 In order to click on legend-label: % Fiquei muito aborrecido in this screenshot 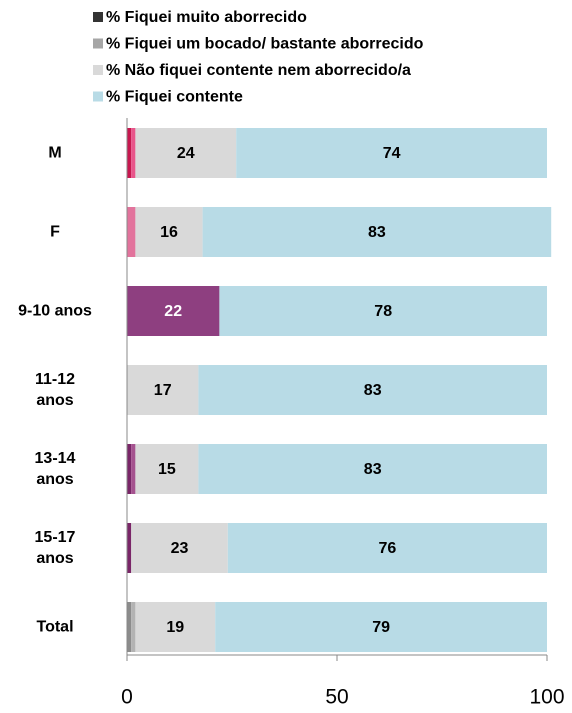, I will do `click(206, 17)`.